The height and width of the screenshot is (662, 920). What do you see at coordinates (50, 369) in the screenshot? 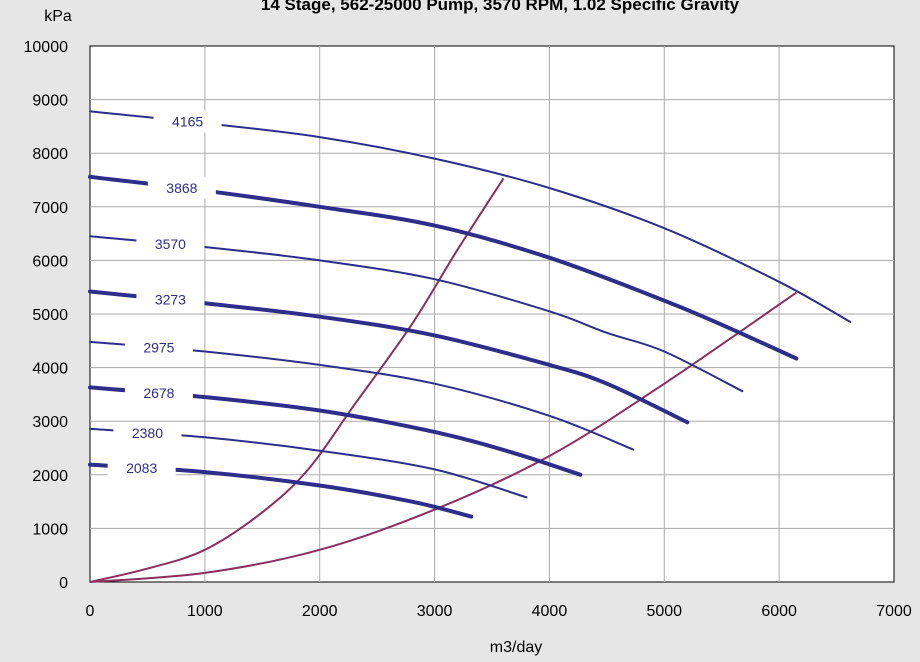
I see `y-tick-label: 4000` at bounding box center [50, 369].